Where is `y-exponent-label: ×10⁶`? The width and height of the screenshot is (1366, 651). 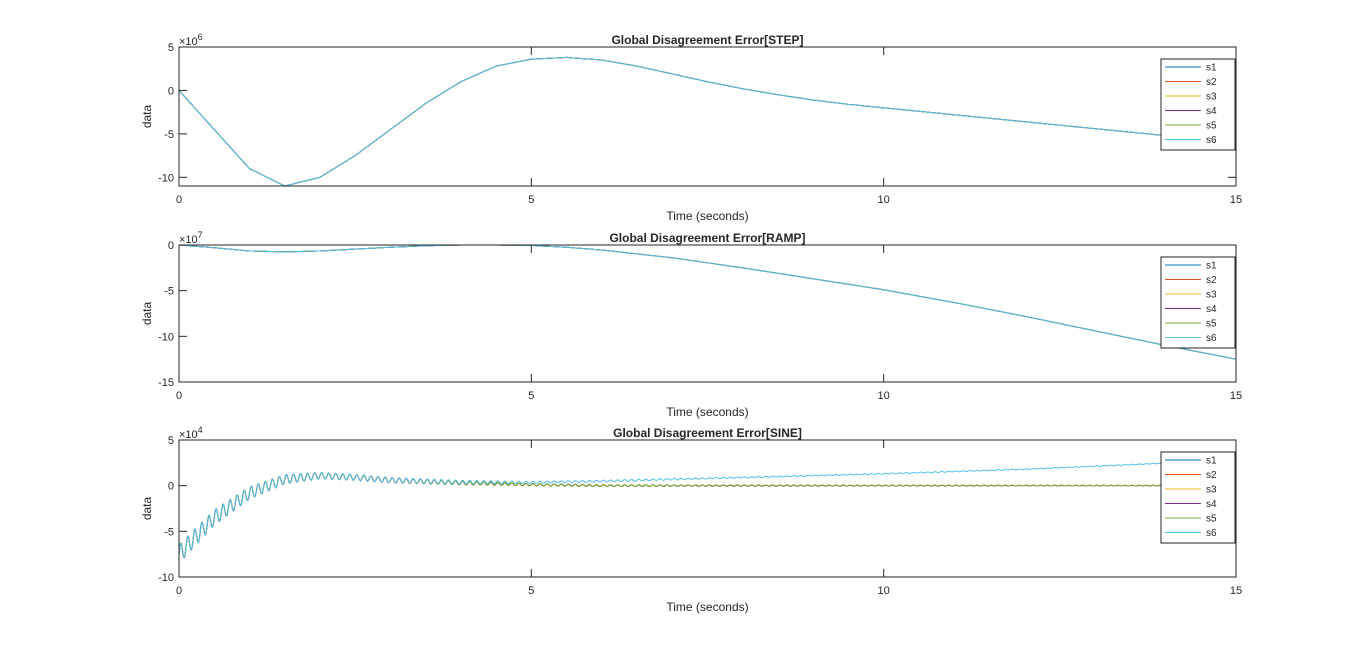
y-exponent-label: ×10⁶ is located at coordinates (191, 40).